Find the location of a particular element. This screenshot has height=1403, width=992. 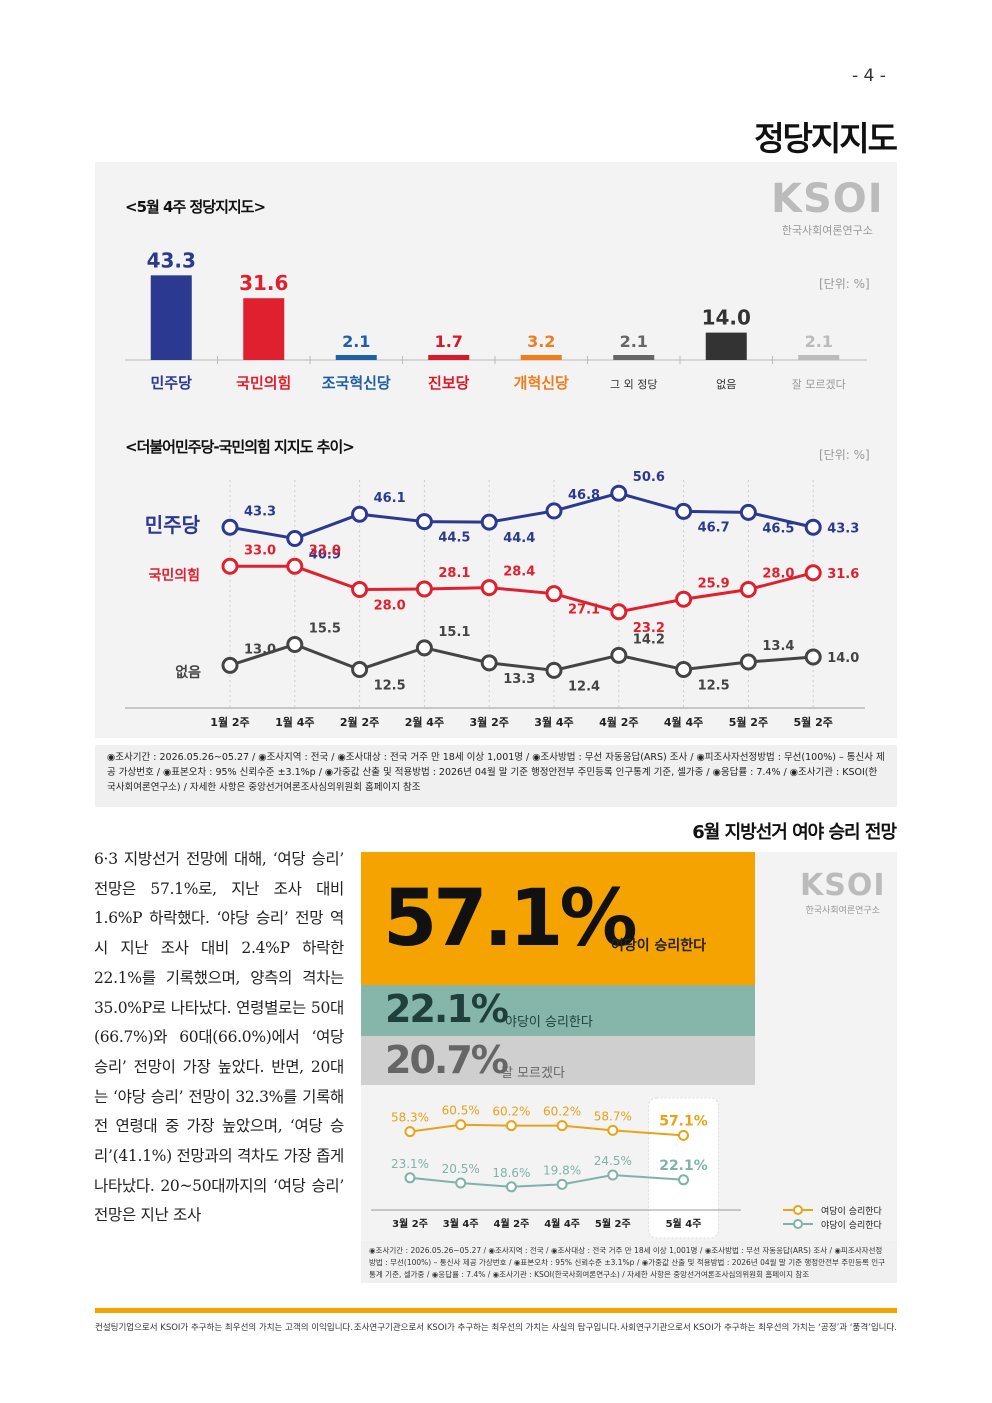

bar-chart-unit: [단위: %] is located at coordinates (844, 284).